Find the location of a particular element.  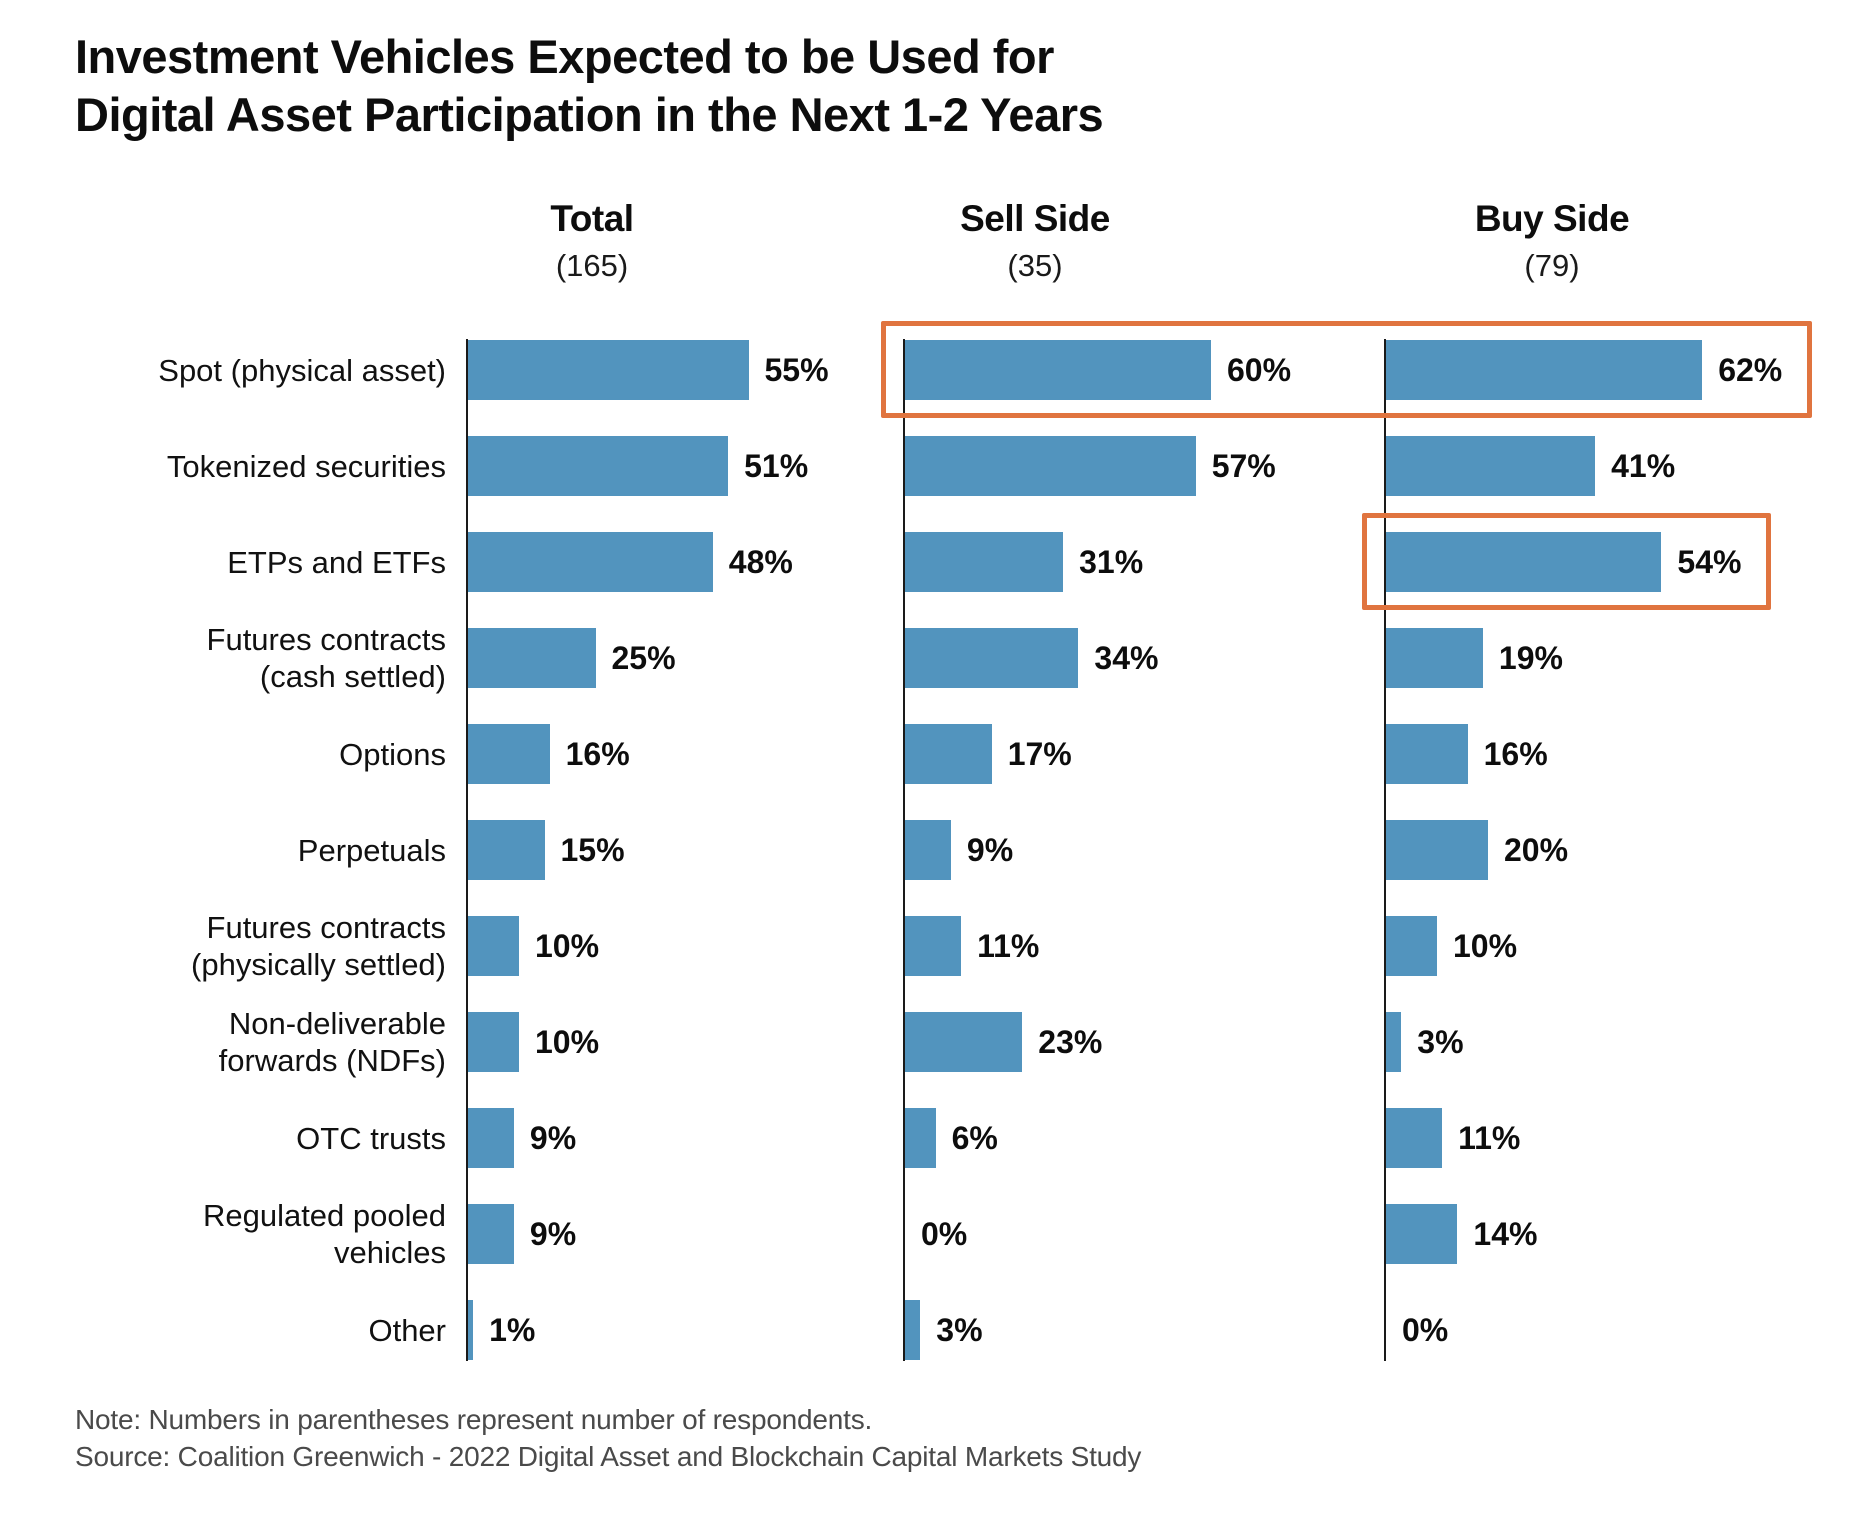

row-label-spot-physical-asset: Spot (physical asset) is located at coordinates (302, 370).